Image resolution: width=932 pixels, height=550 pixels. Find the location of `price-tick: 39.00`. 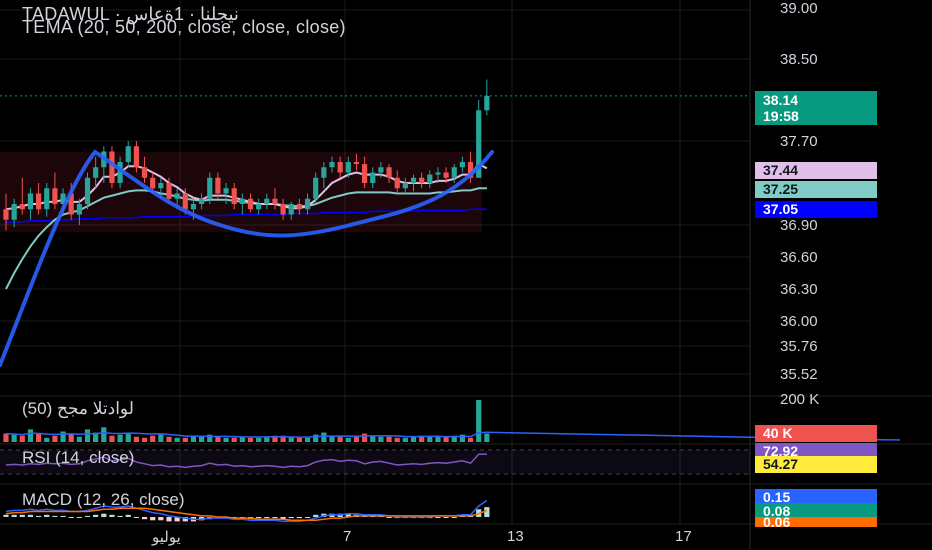

price-tick: 39.00 is located at coordinates (799, 8).